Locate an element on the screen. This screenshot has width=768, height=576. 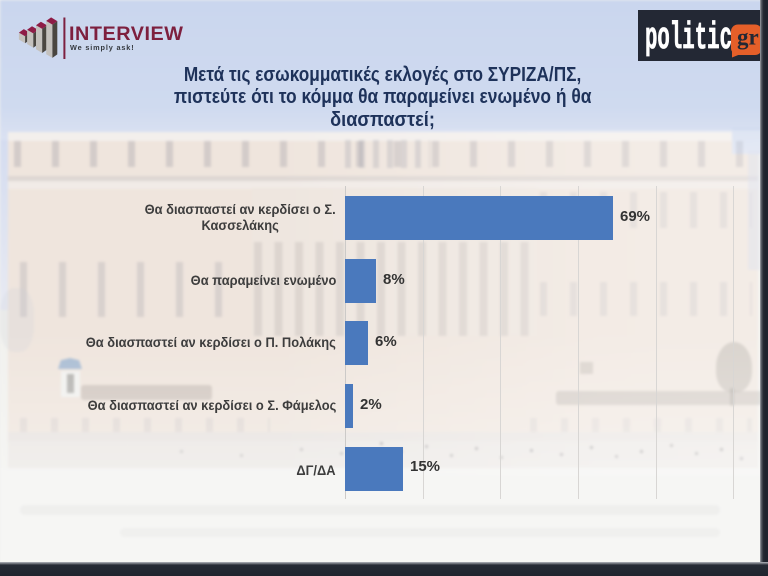
svg-text: gr is located at coordinates (748, 37).